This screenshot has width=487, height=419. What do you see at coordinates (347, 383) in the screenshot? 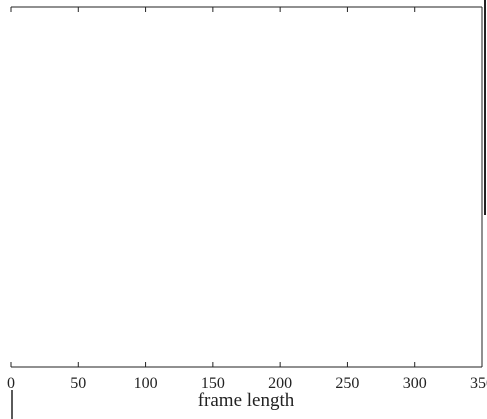
I see `x-tick-label: 250` at bounding box center [347, 383].